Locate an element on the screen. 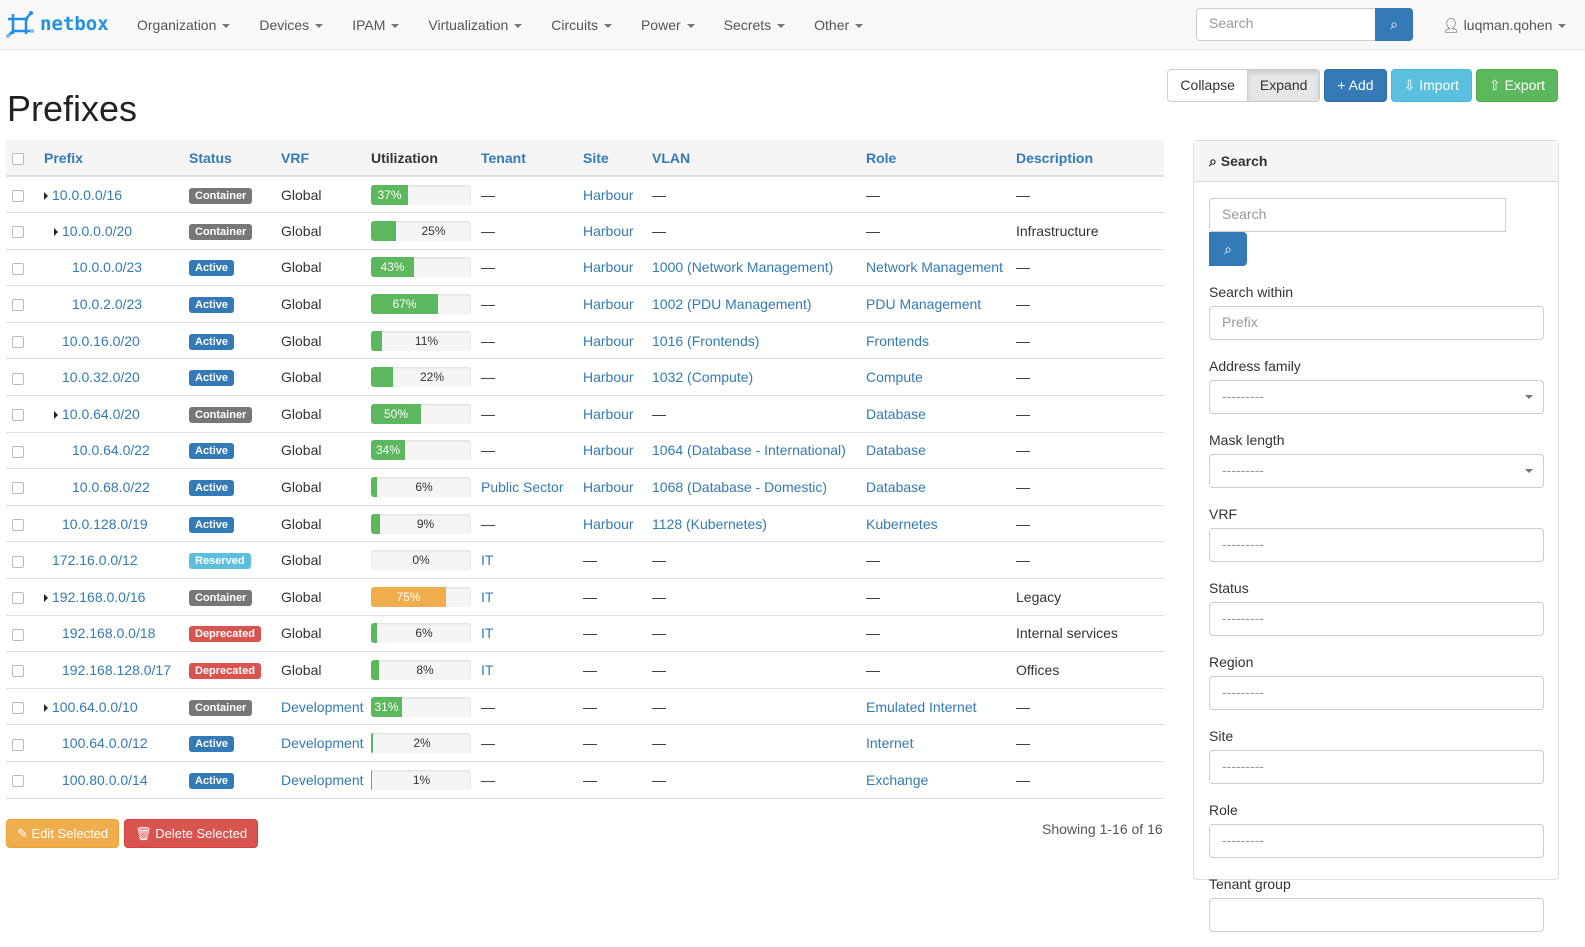 The width and height of the screenshot is (1585, 947). navbar-search-input: Search is located at coordinates (1286, 24).